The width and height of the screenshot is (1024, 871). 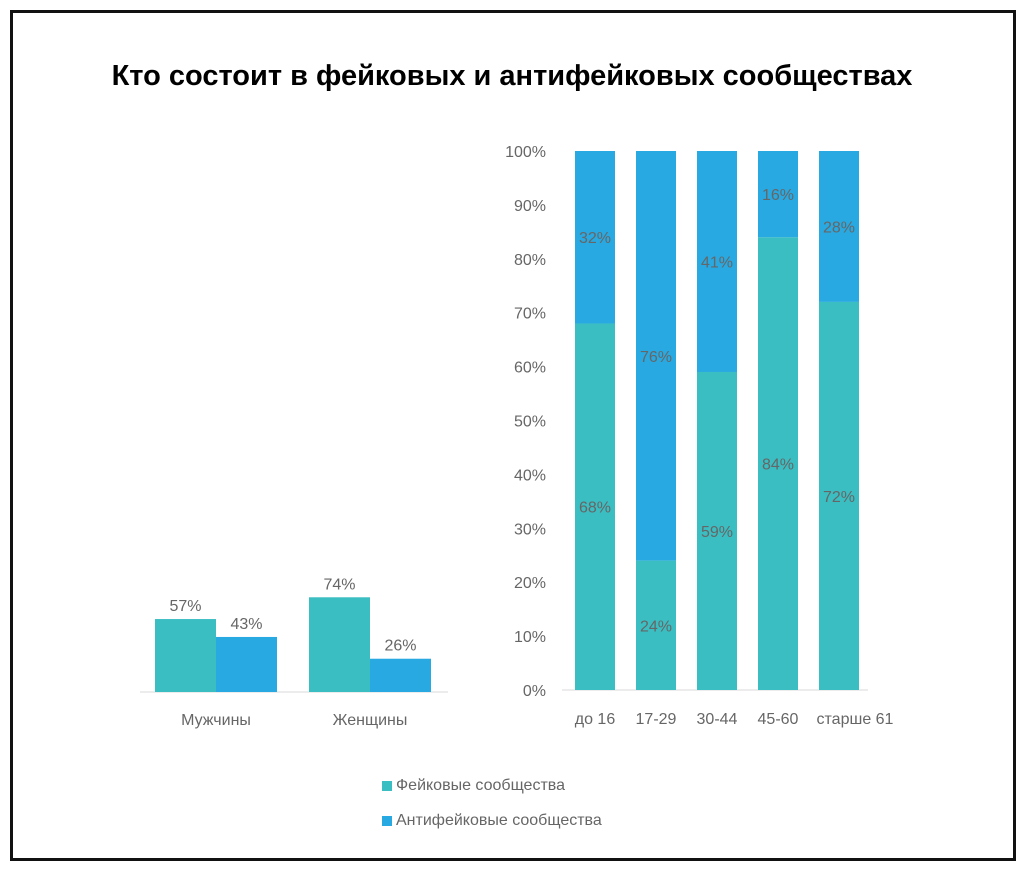 I want to click on chart2-x-tick-label-3: 45-60, so click(x=778, y=719).